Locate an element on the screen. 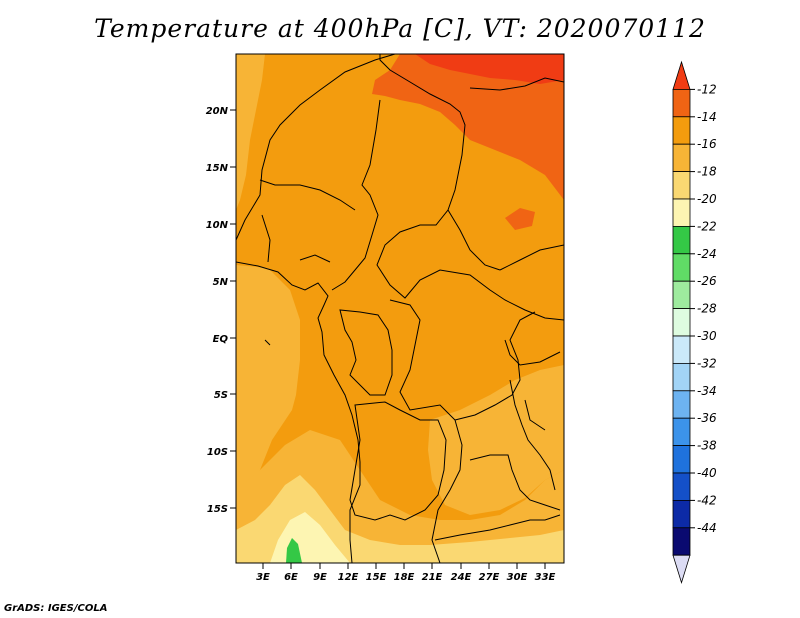 This screenshot has height=618, width=800. legend-label: -38 is located at coordinates (707, 446).